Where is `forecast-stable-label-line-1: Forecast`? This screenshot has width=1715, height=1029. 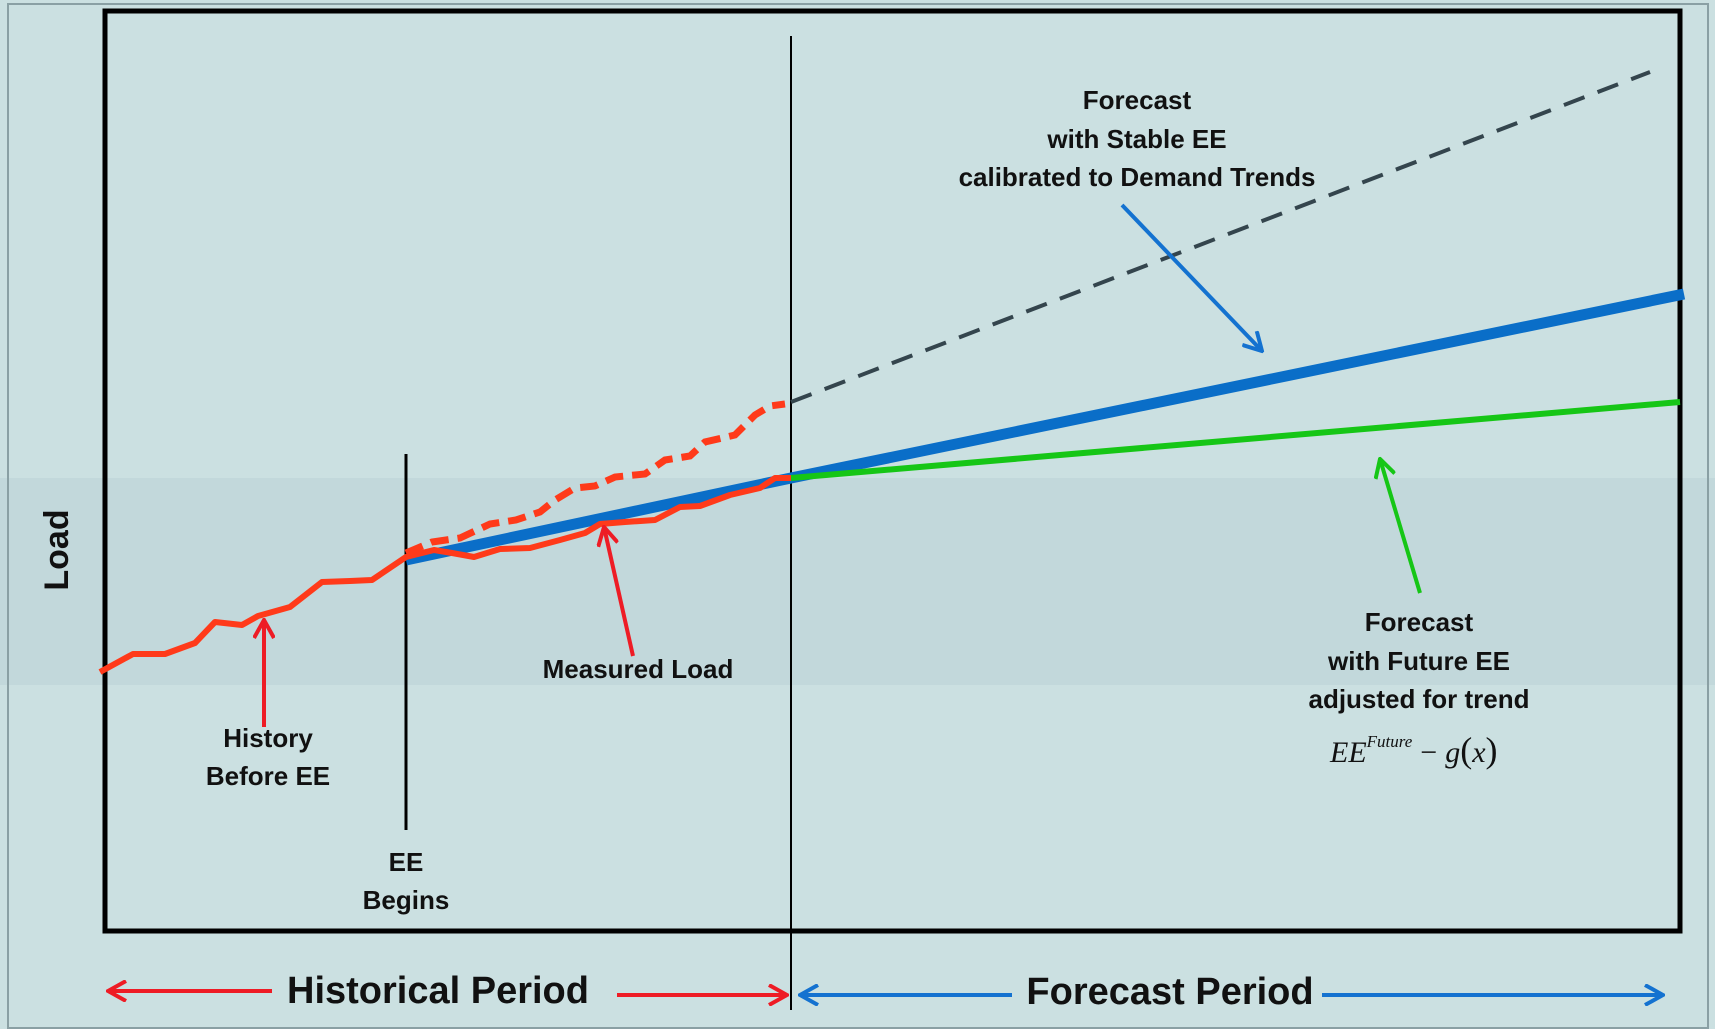
forecast-stable-label-line-1: Forecast is located at coordinates (1137, 100).